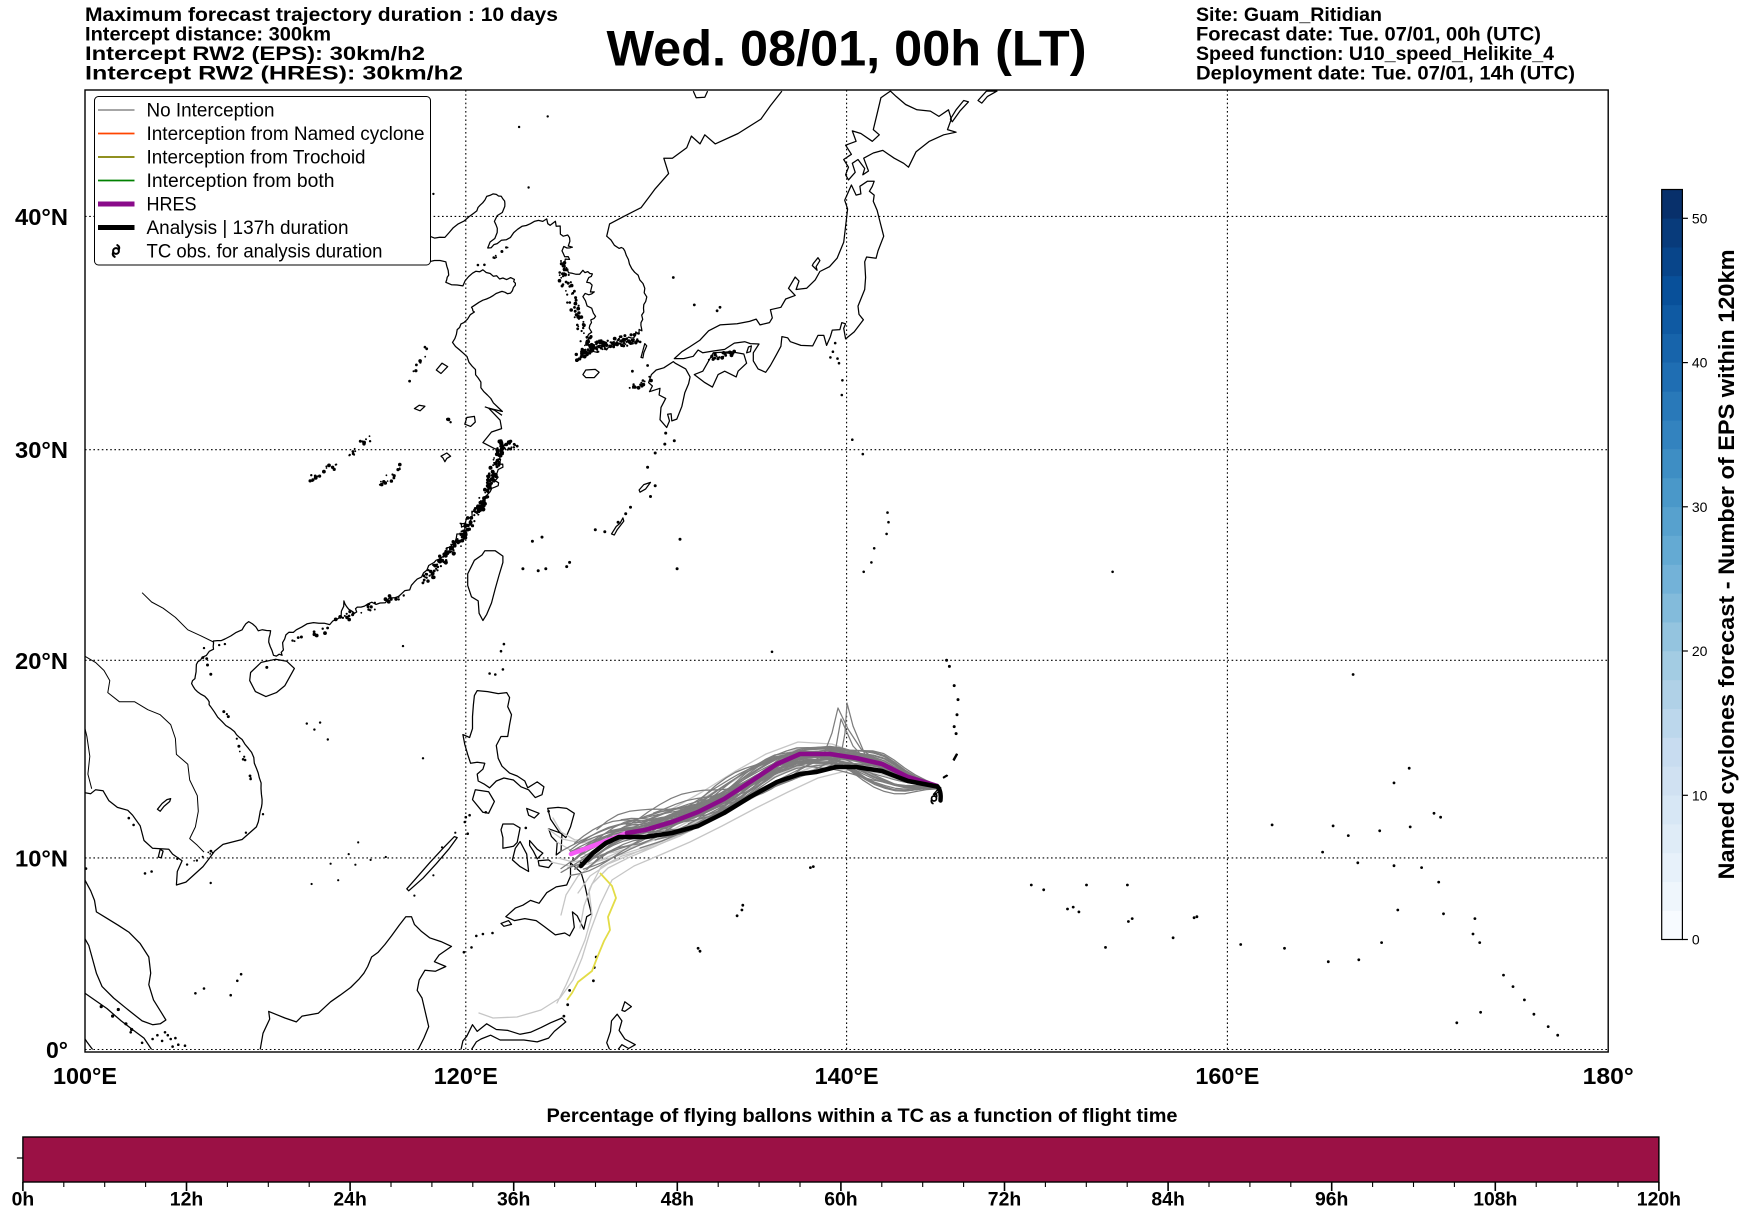  Describe the element at coordinates (1331, 1200) in the screenshot. I see `svg-text: 96h` at that location.